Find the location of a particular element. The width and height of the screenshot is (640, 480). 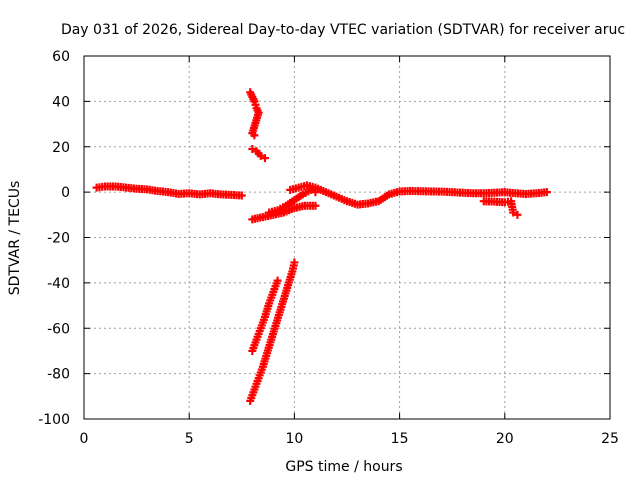

x-tick-label: 25 is located at coordinates (610, 439).